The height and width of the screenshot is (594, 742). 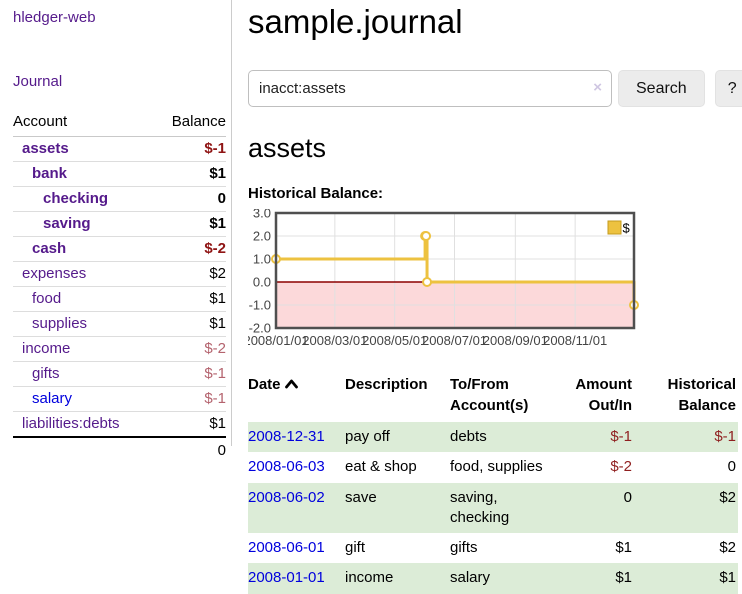 I want to click on nav-journal-link: Journal, so click(x=38, y=81).